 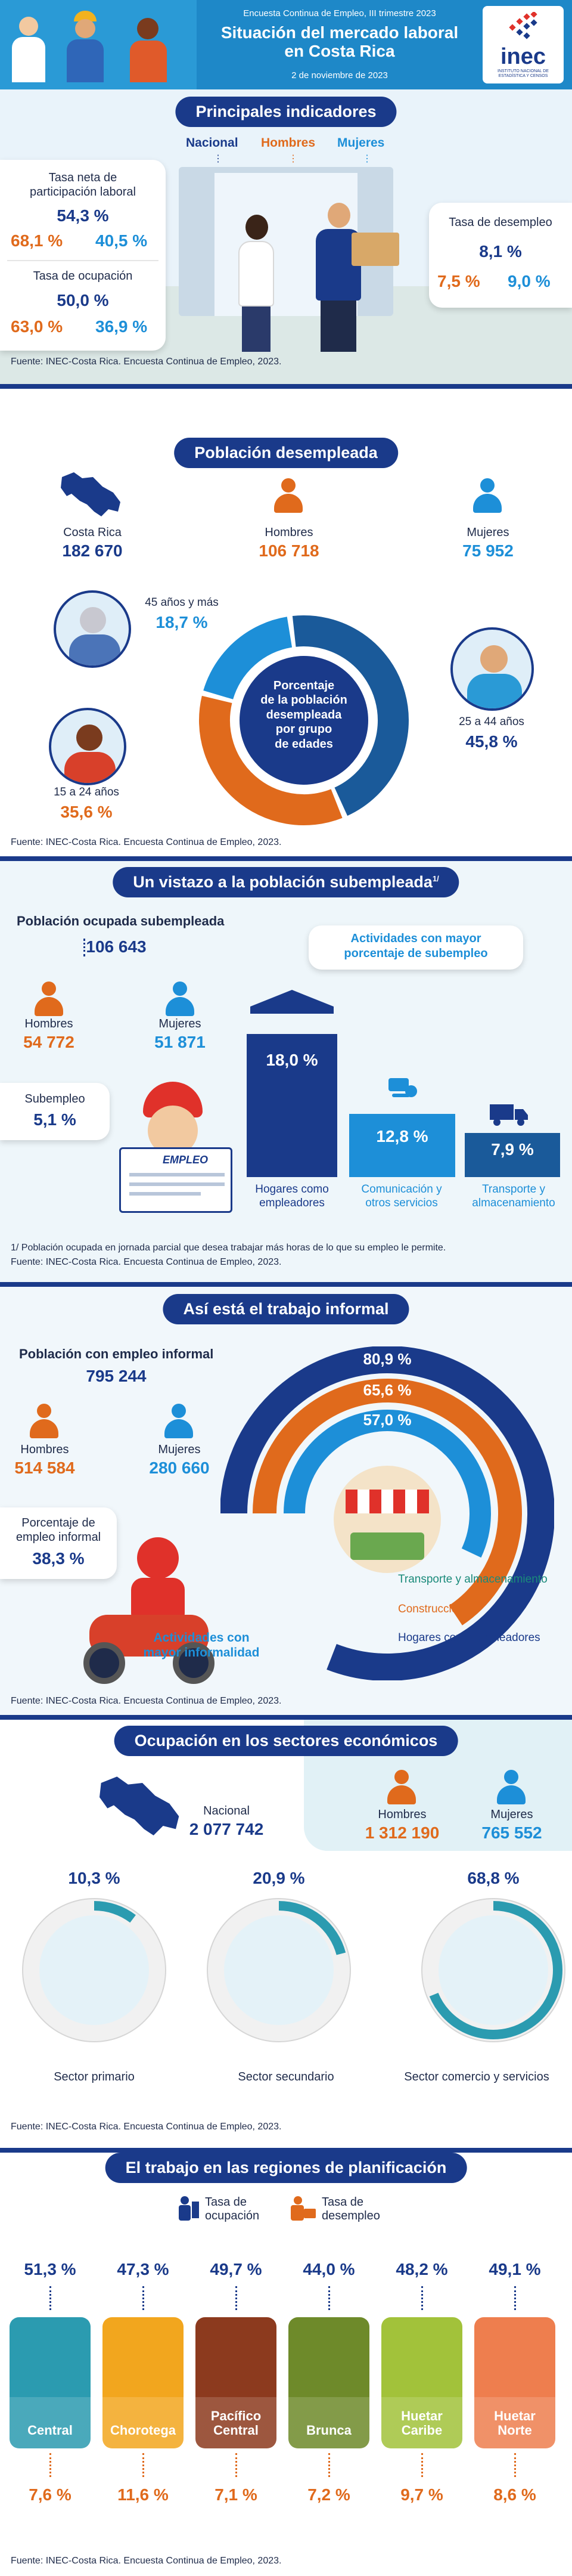 I want to click on bar-comunicacion-label: Comunicación y otros servicios, so click(x=401, y=1196).